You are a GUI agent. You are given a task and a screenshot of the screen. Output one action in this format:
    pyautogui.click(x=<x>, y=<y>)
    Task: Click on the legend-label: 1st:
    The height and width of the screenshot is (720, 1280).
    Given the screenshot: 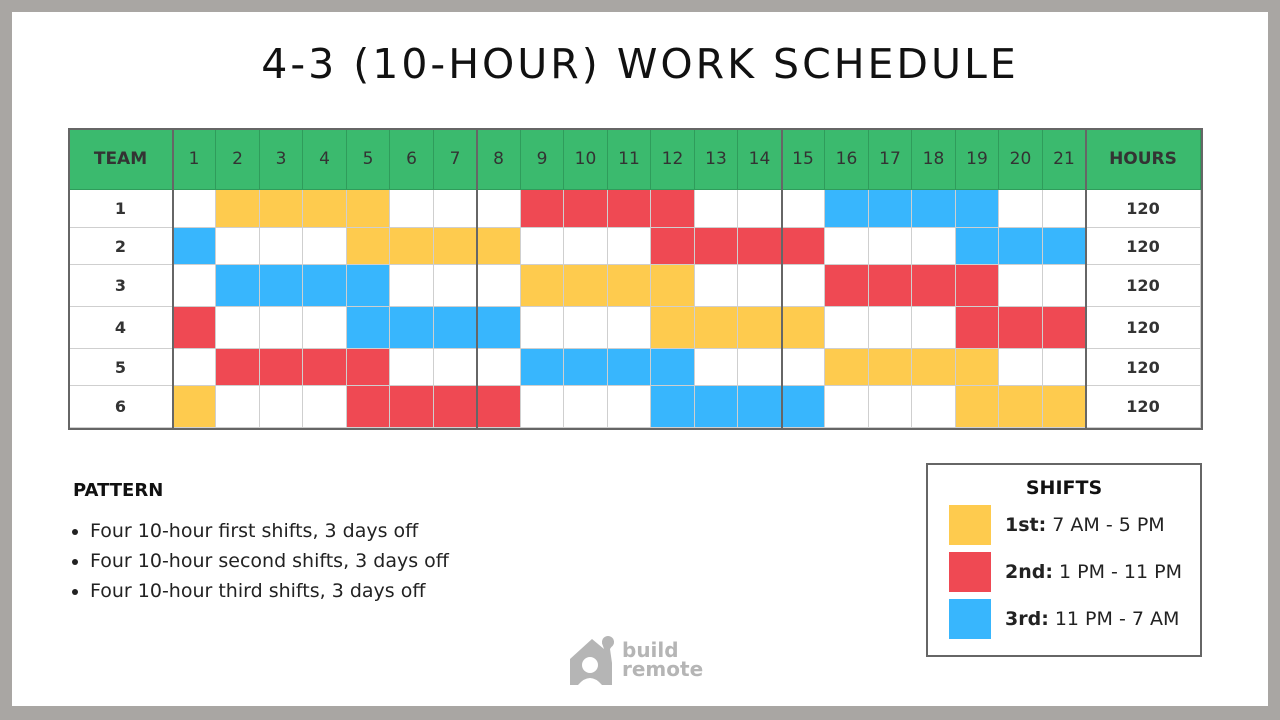 What is the action you would take?
    pyautogui.click(x=1026, y=525)
    